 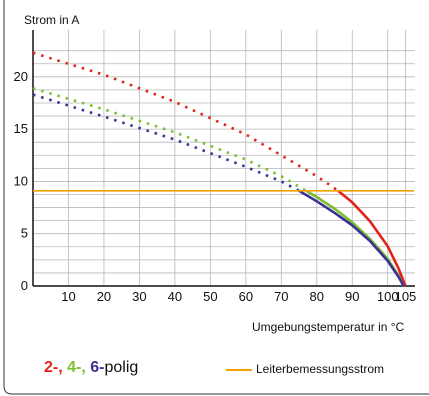 What do you see at coordinates (68, 296) in the screenshot?
I see `x-tick-label: 10` at bounding box center [68, 296].